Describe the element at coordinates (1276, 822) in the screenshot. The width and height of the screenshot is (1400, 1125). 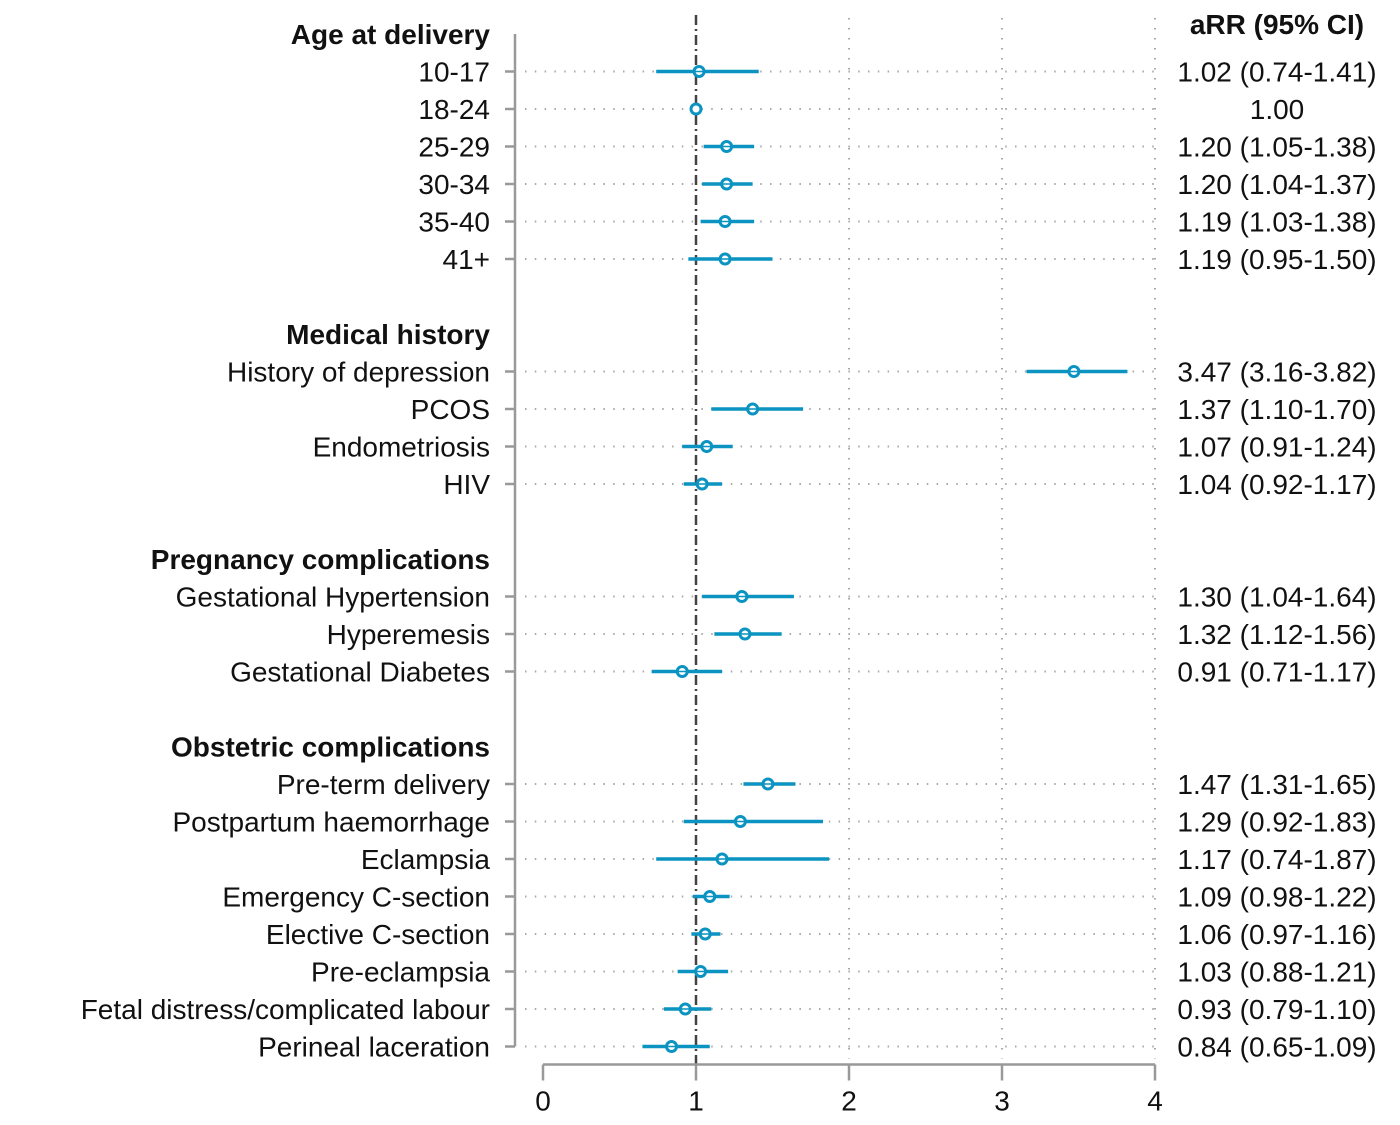
I see `estimate-text: 1.29 (0.92-1.83)` at that location.